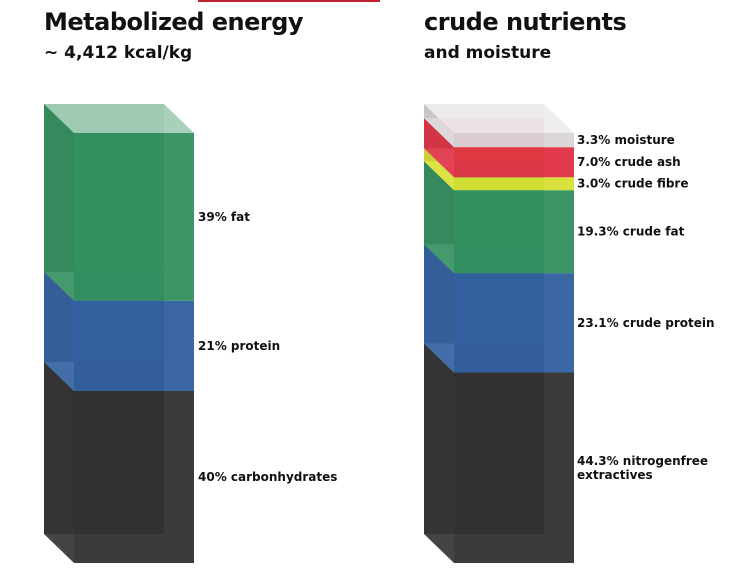  Describe the element at coordinates (629, 162) in the screenshot. I see `segment-label: 7.0% crude ash` at that location.